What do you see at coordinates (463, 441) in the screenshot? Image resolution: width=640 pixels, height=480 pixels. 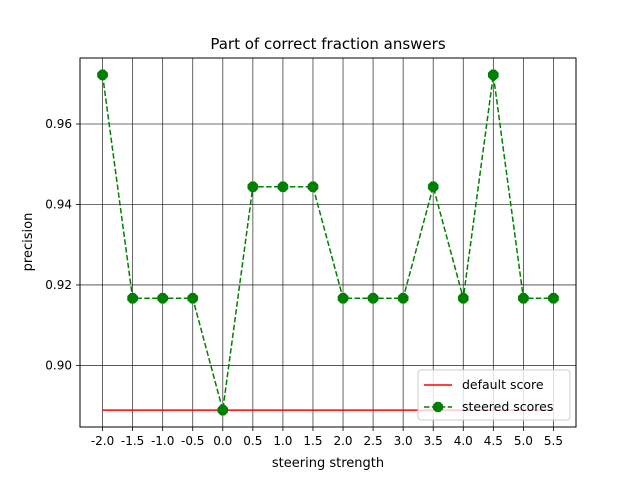 I see `x-tick-label: 4.0` at bounding box center [463, 441].